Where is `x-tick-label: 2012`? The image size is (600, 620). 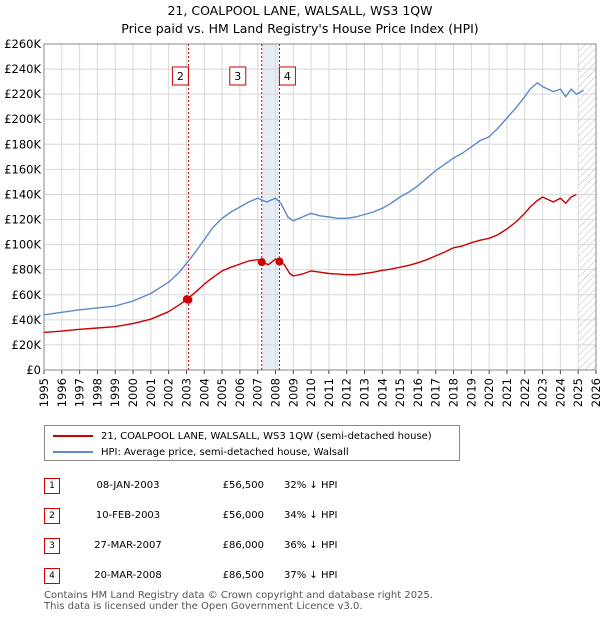
x-tick-label: 2012 is located at coordinates (347, 392).